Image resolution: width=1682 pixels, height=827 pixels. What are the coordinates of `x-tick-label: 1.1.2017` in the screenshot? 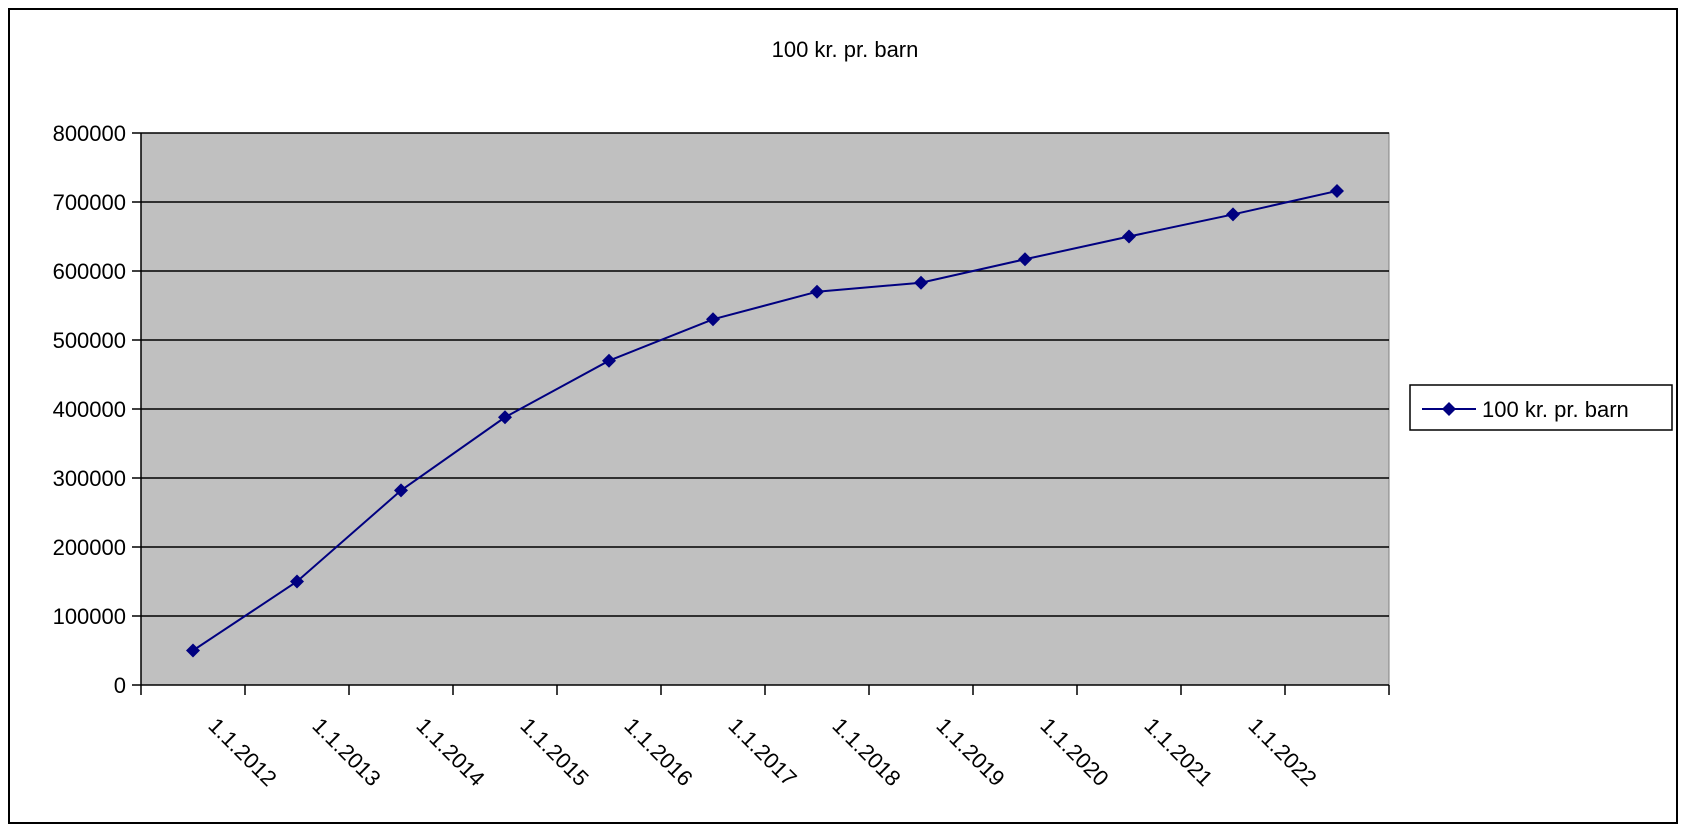 It's located at (762, 752).